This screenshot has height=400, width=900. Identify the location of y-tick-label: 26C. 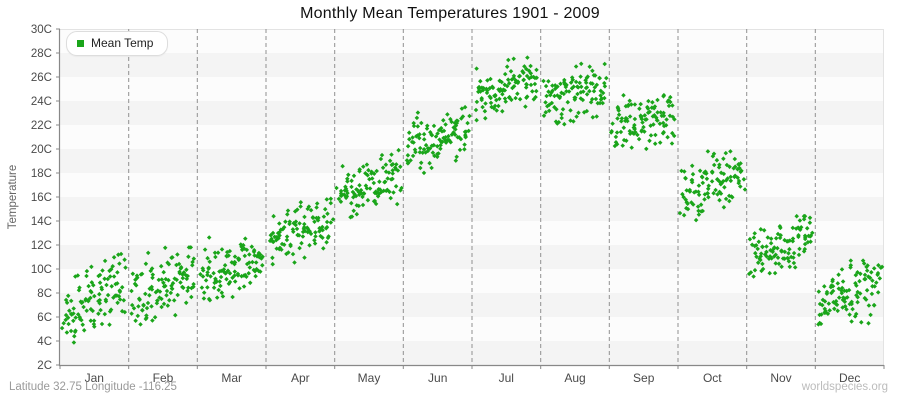
(41, 78).